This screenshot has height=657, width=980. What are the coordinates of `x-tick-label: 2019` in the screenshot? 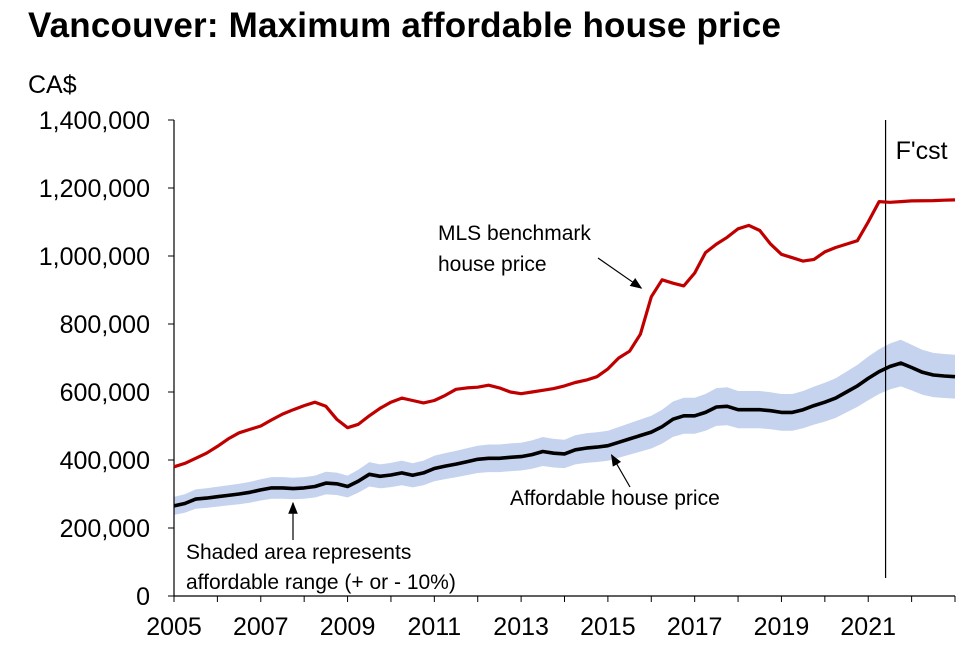 It's located at (782, 627).